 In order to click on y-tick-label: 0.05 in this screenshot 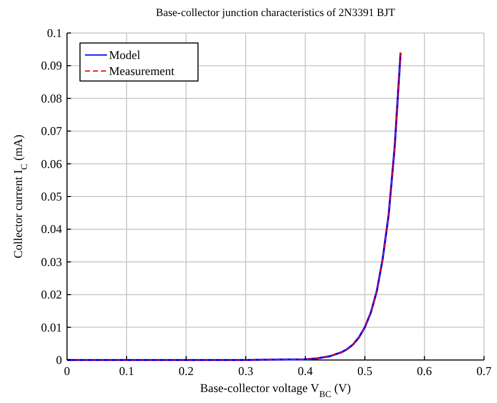, I will do `click(51, 197)`.